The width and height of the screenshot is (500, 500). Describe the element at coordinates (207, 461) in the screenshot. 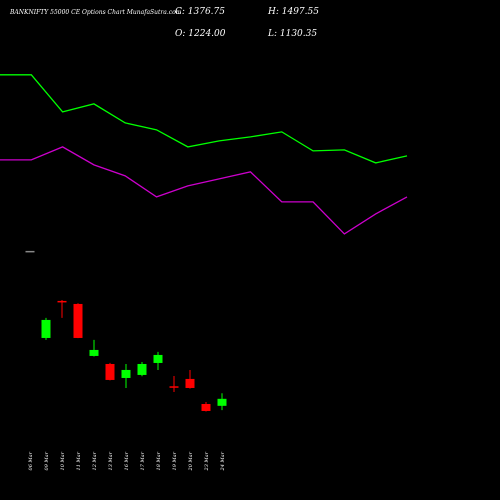

I see `x-tick-label: 23 Mar` at that location.